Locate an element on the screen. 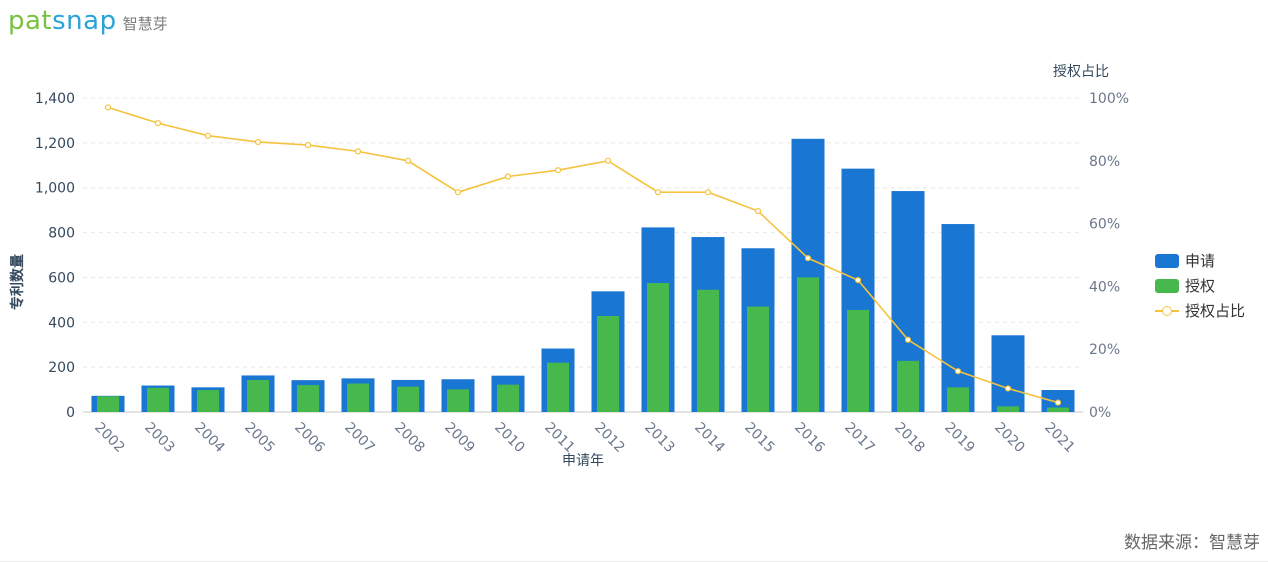 The height and width of the screenshot is (564, 1268). y-tick-label: 1,200 is located at coordinates (55, 144).